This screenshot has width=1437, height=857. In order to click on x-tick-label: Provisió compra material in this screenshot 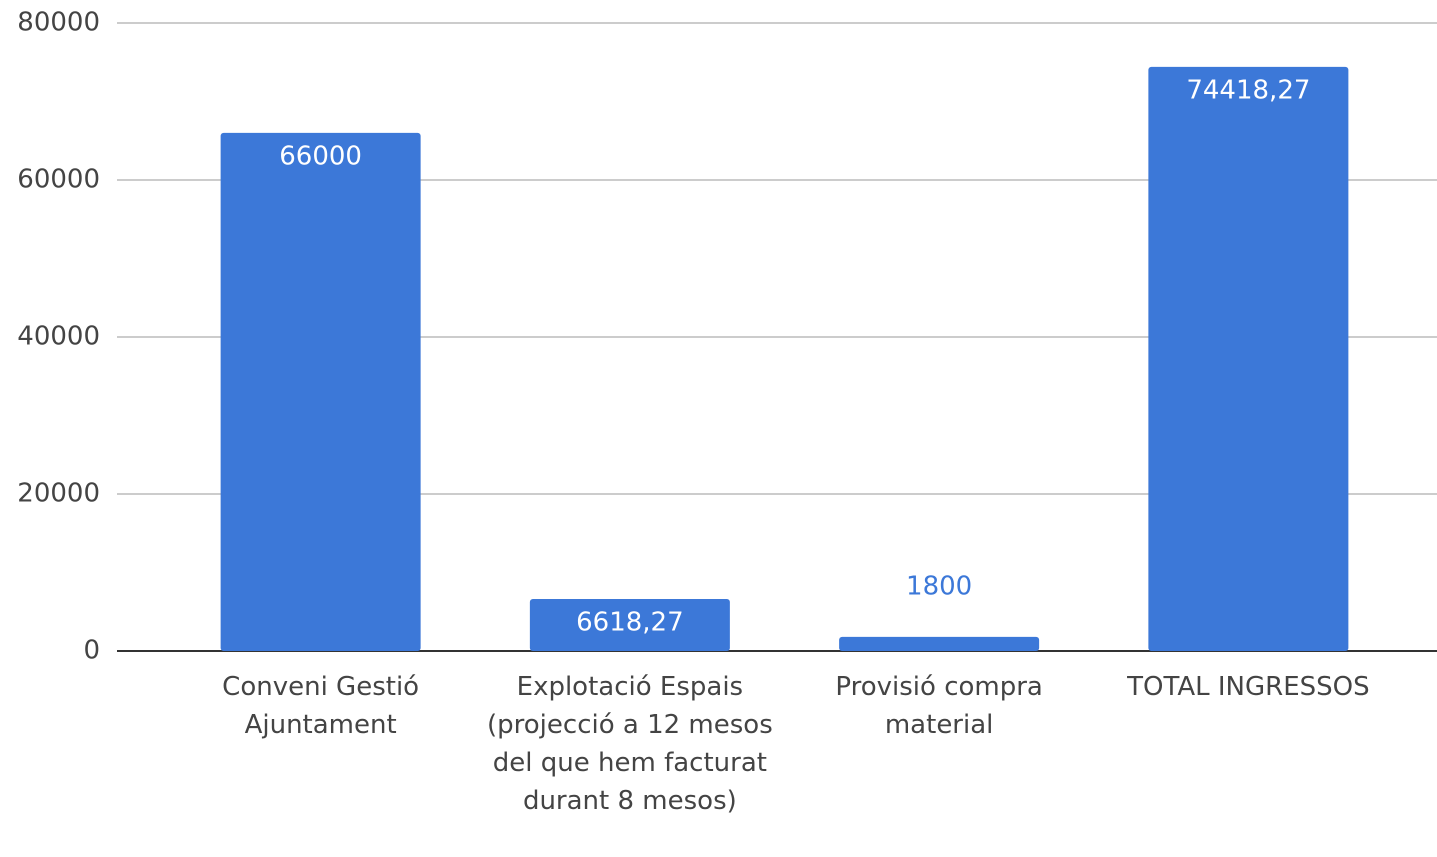, I will do `click(939, 706)`.